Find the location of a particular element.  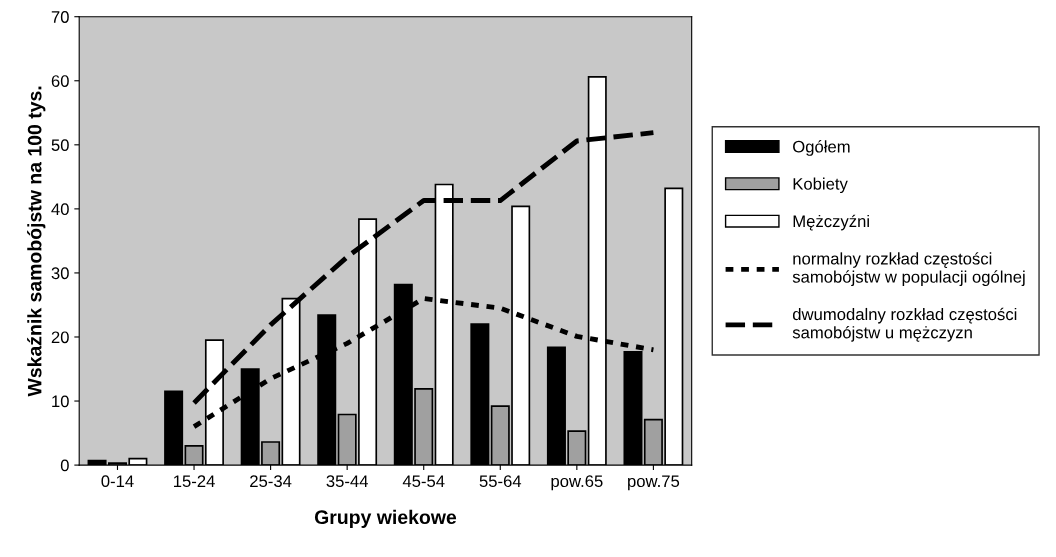

x-tick-label: 25-34 is located at coordinates (271, 481).